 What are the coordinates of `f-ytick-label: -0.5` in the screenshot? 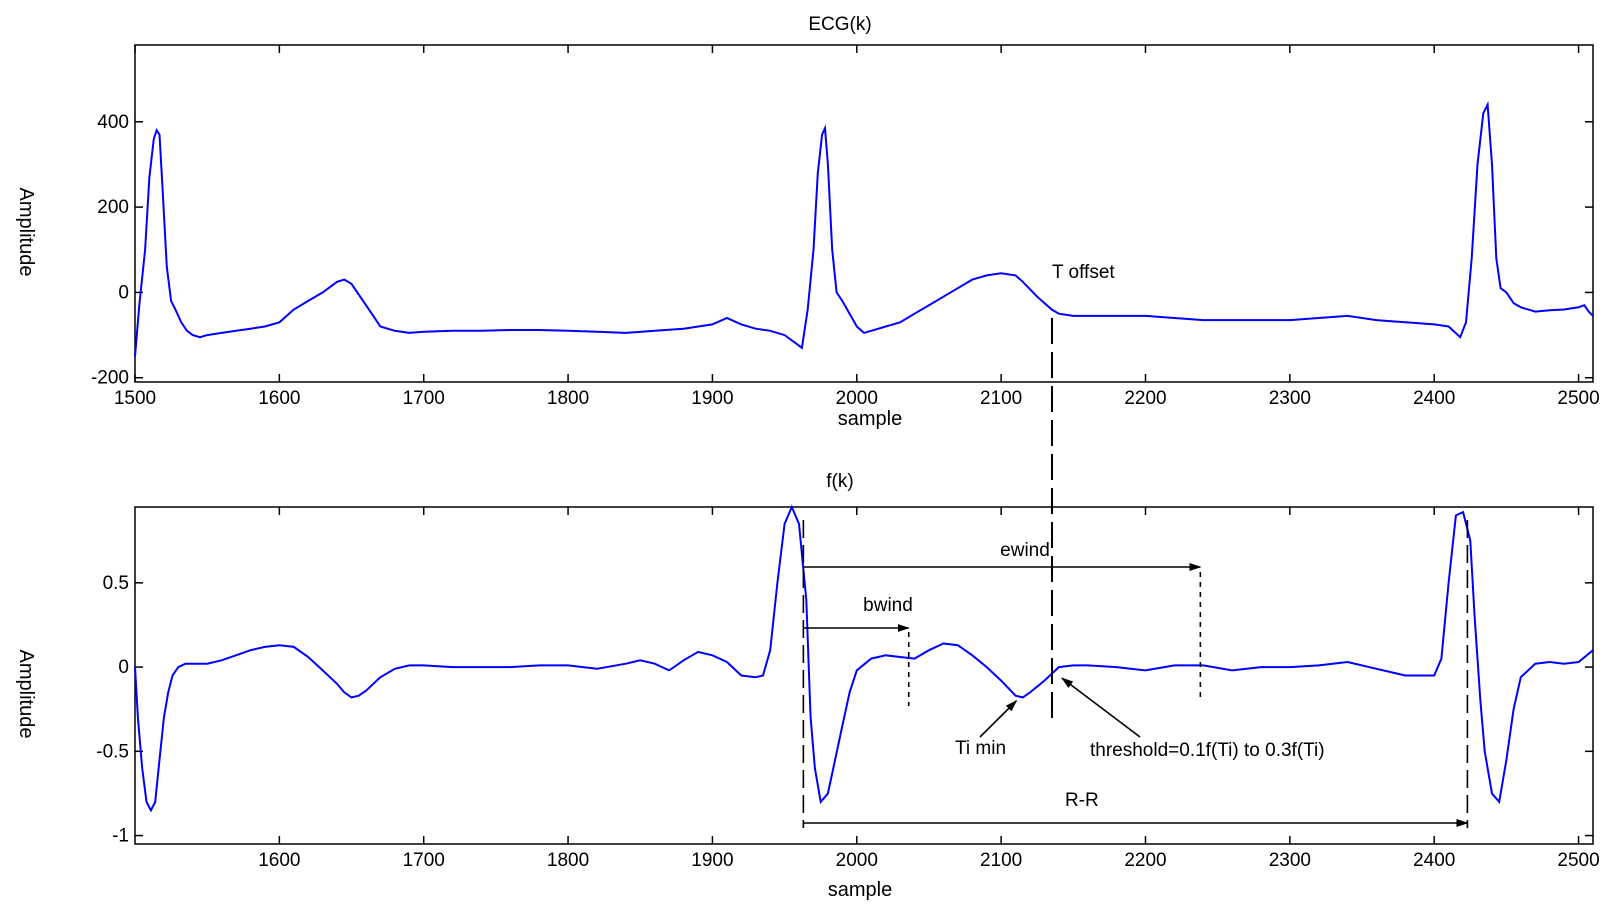 It's located at (112, 751).